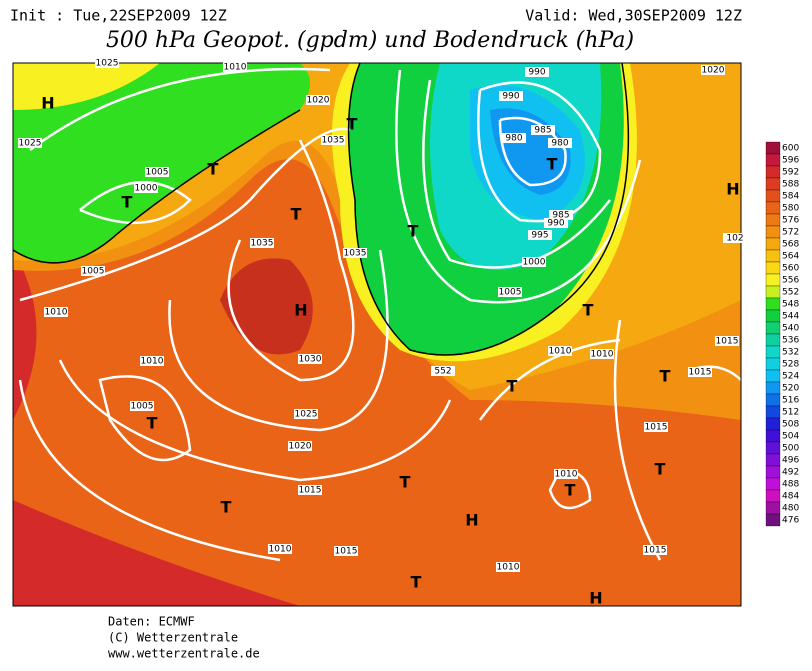 The height and width of the screenshot is (671, 812). I want to click on isobar-label: 102, so click(734, 239).